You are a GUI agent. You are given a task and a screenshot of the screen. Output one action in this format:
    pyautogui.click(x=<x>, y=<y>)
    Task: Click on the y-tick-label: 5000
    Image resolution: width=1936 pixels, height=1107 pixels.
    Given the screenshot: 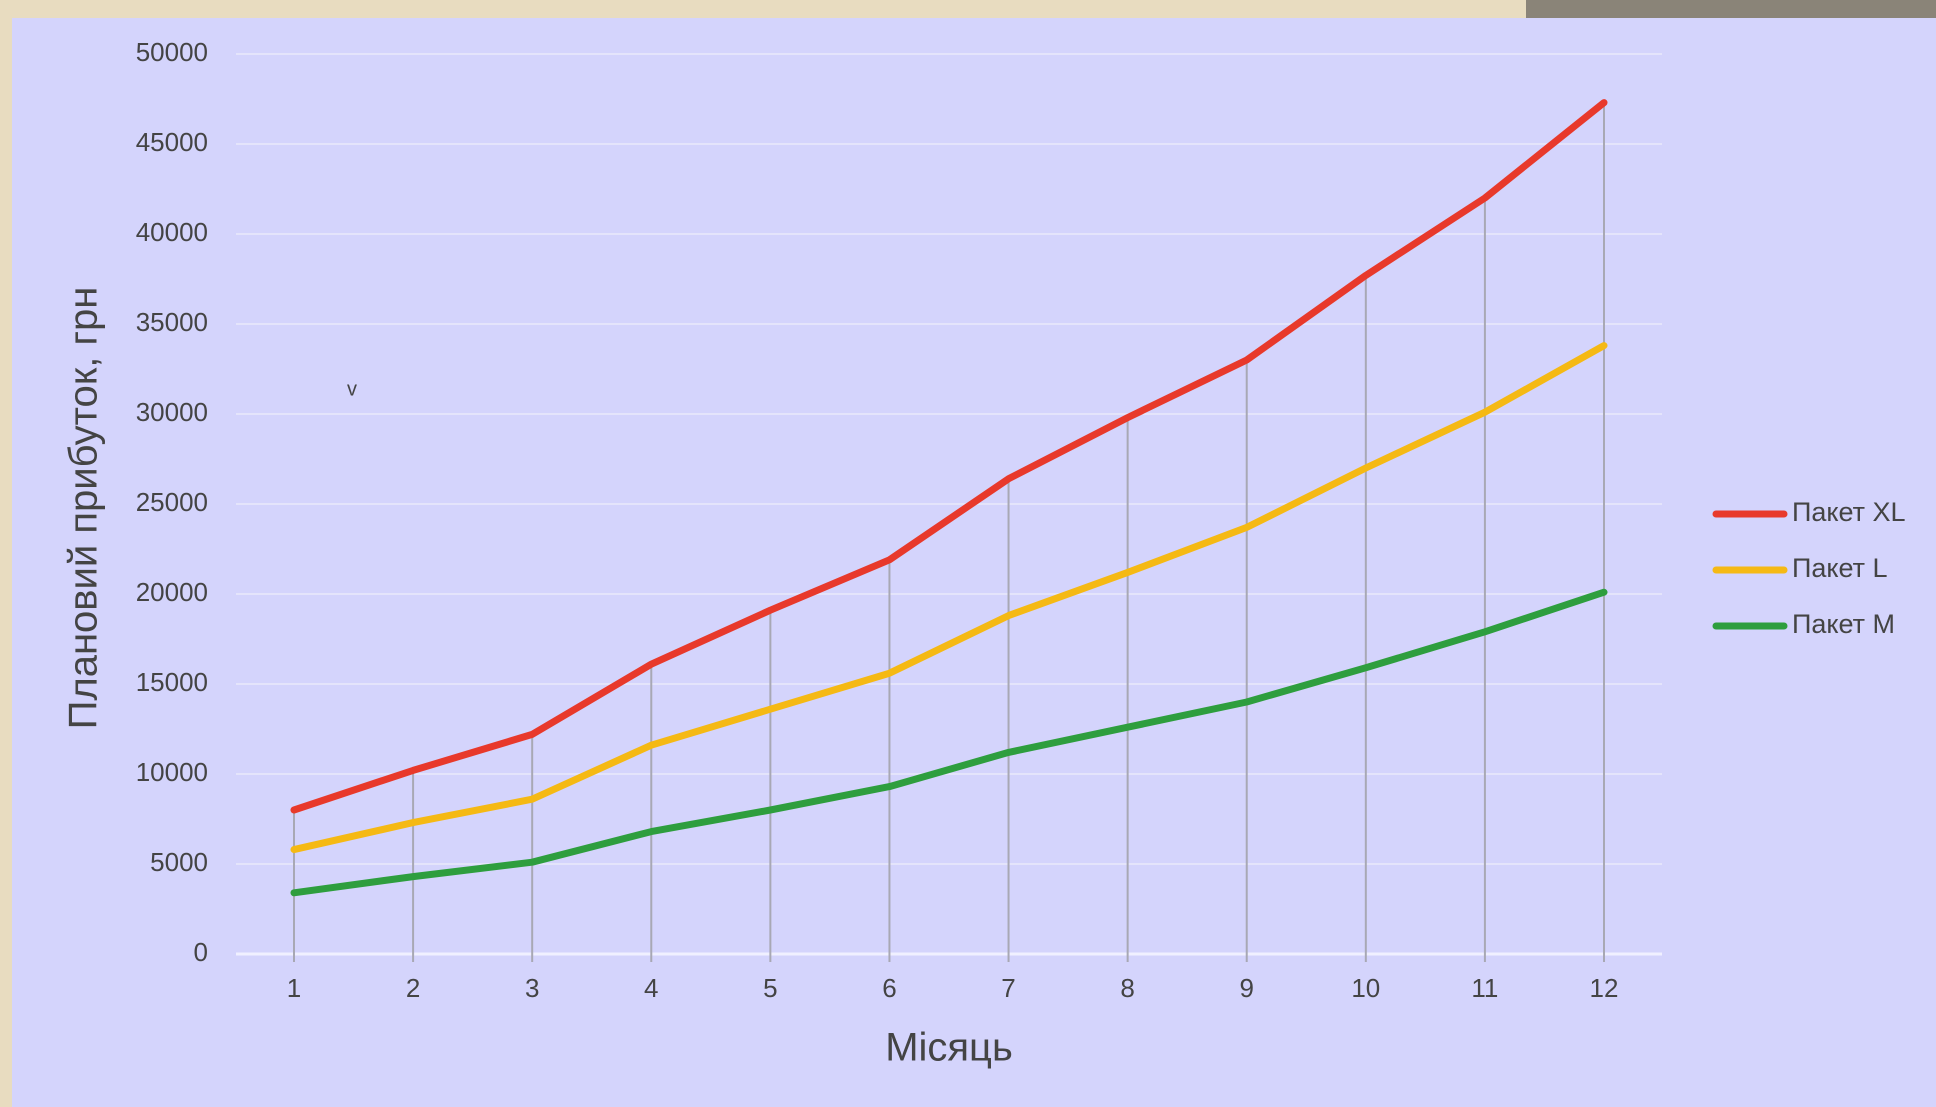 What is the action you would take?
    pyautogui.click(x=179, y=862)
    